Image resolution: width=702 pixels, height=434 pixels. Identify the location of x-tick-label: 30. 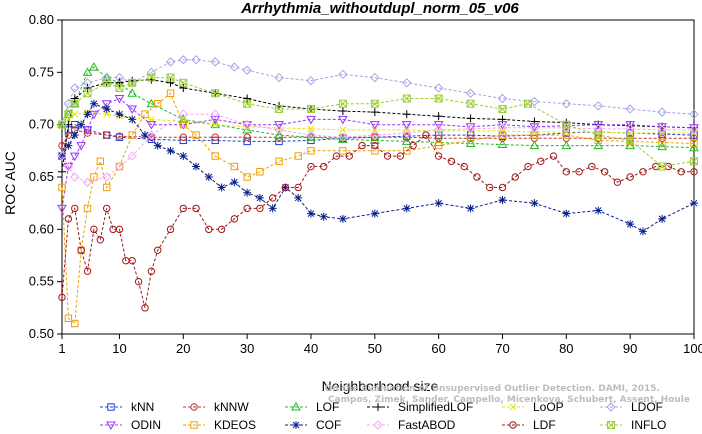
(247, 348).